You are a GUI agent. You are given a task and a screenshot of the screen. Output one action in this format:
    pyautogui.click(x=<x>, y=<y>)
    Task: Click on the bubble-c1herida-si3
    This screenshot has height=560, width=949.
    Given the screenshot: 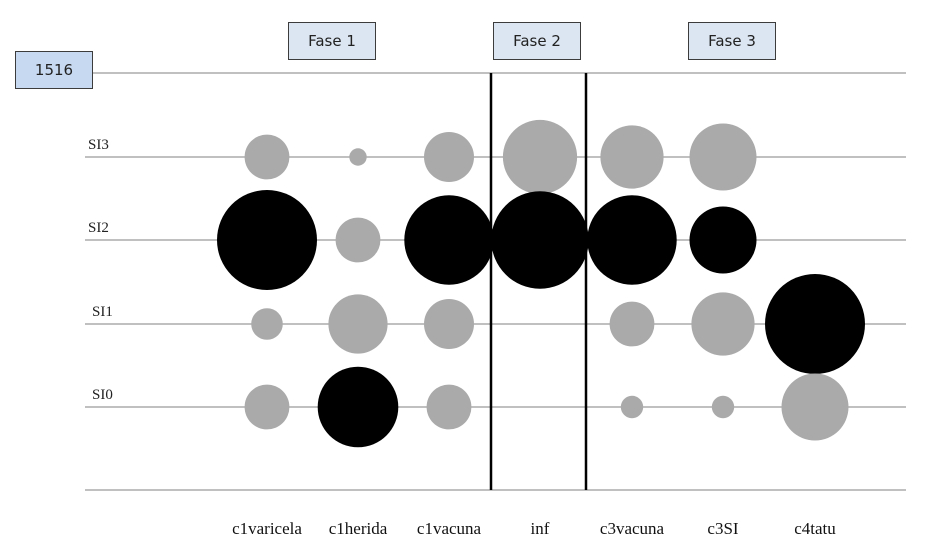 What is the action you would take?
    pyautogui.click(x=358, y=157)
    